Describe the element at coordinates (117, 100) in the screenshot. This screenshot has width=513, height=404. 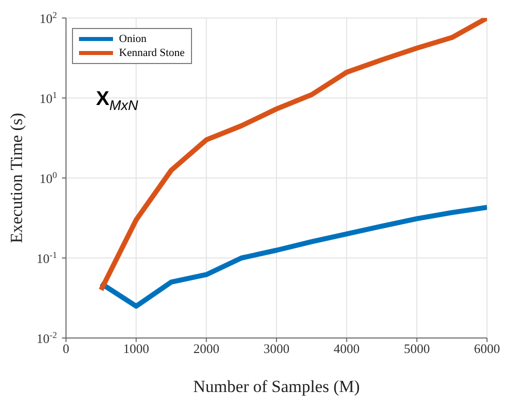
I see `annotation: X$_{MxN}$` at that location.